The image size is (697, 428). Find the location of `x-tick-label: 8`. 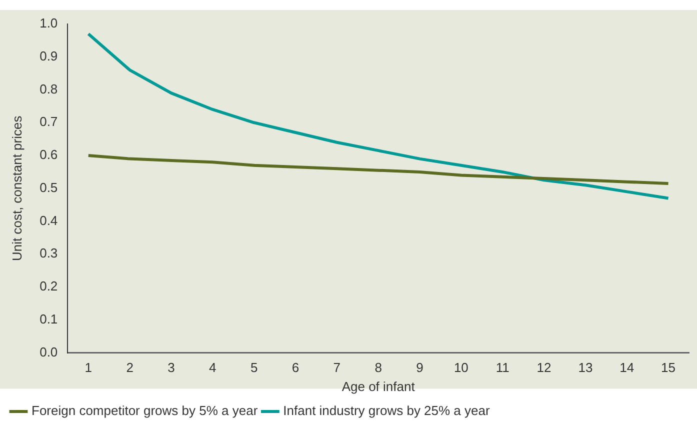

x-tick-label: 8 is located at coordinates (378, 368).